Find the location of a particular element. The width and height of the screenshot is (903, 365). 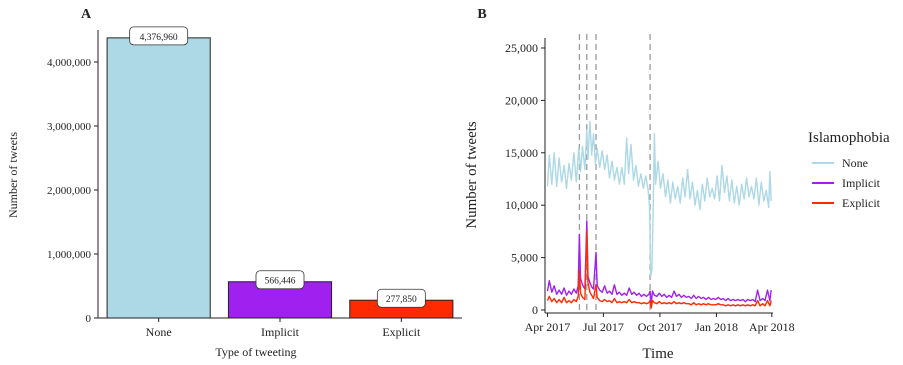

bar-none is located at coordinates (158, 178).